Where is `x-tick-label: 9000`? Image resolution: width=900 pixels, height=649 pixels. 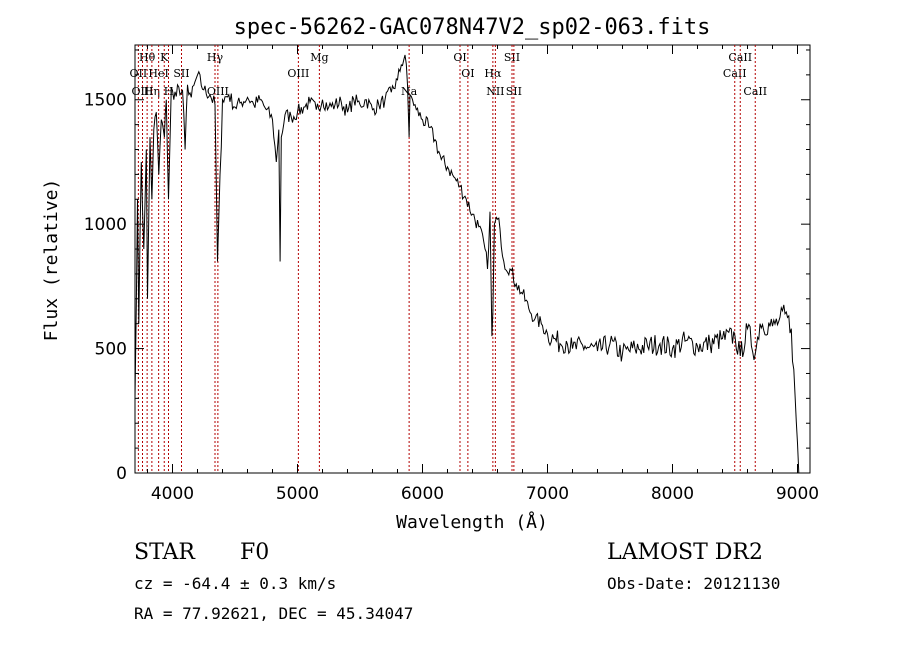
x-tick-label: 9000 is located at coordinates (797, 494).